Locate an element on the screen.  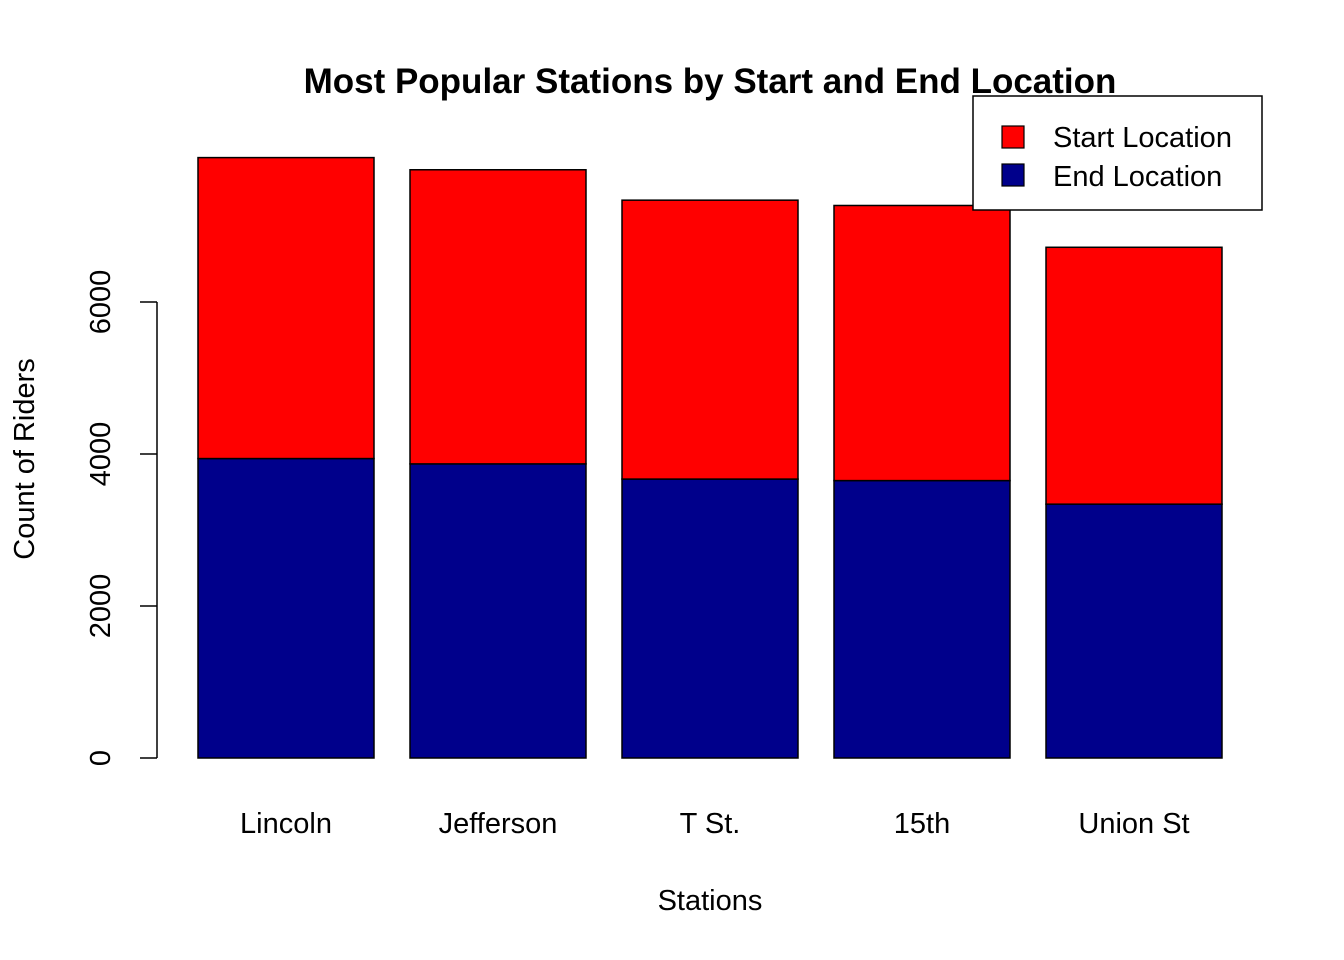
y-axis-title: Count of Riders is located at coordinates (25, 459).